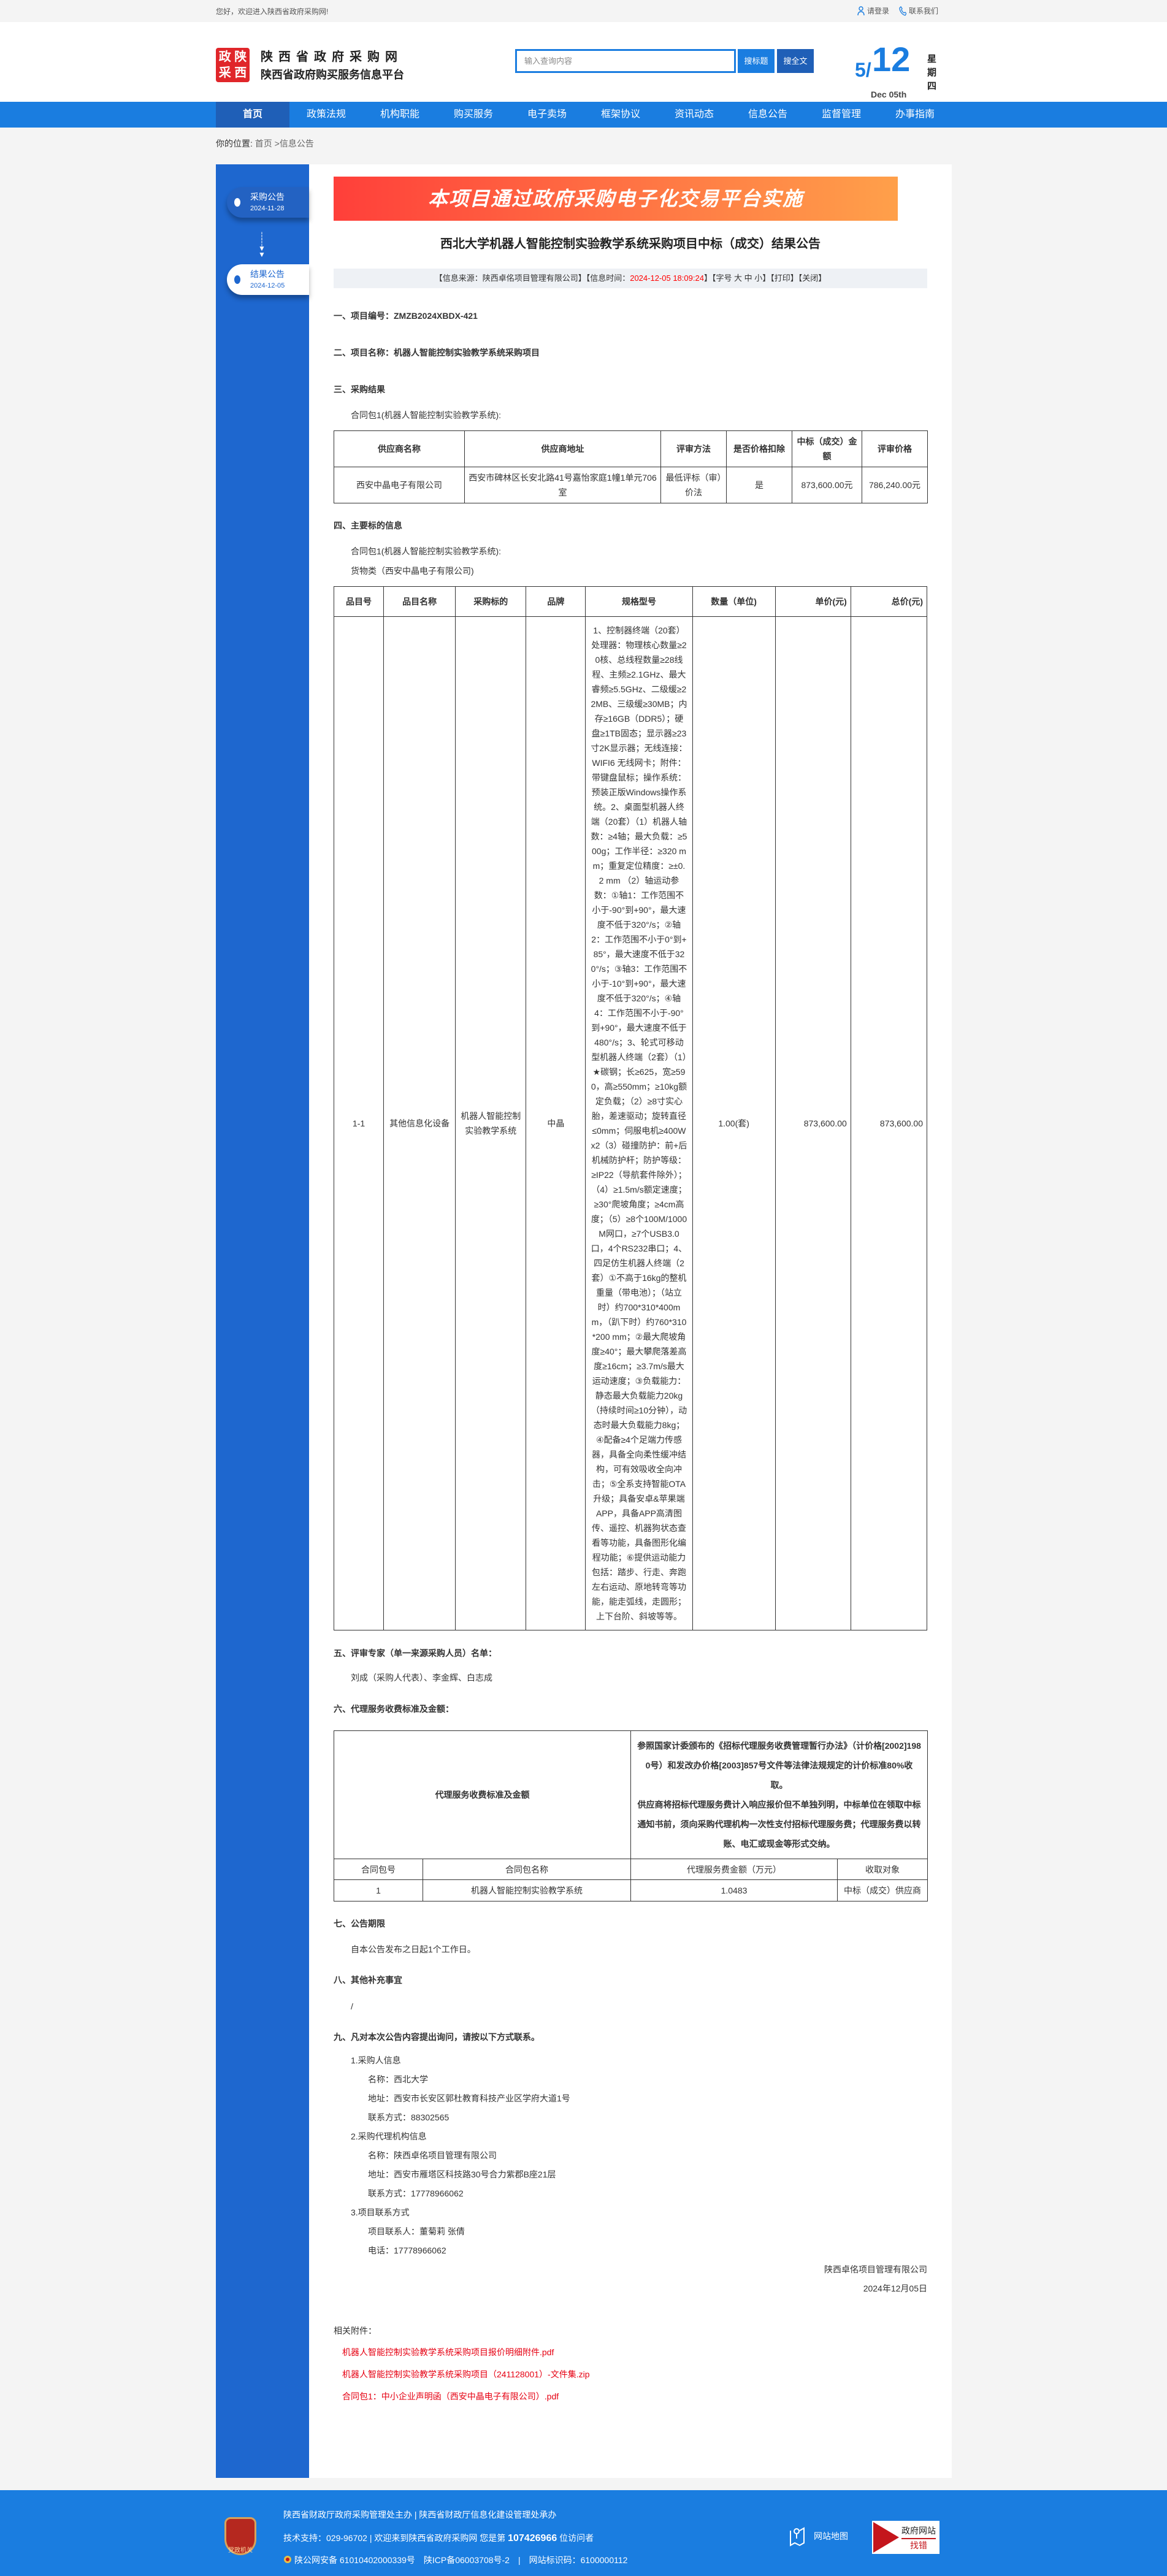 Image resolution: width=1167 pixels, height=2576 pixels. I want to click on page-title: 西北大学机器人智能控制实验教学系统采购项目中标（成交）结果公告, so click(630, 244).